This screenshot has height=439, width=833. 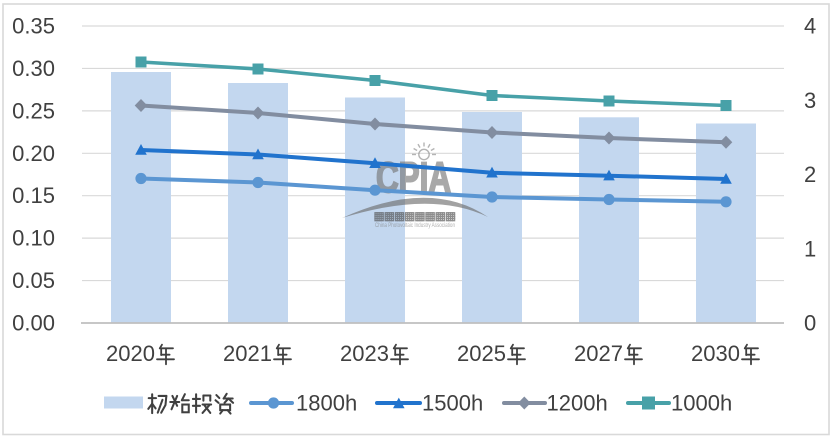 What do you see at coordinates (810, 174) in the screenshot?
I see `svg-text: 2` at bounding box center [810, 174].